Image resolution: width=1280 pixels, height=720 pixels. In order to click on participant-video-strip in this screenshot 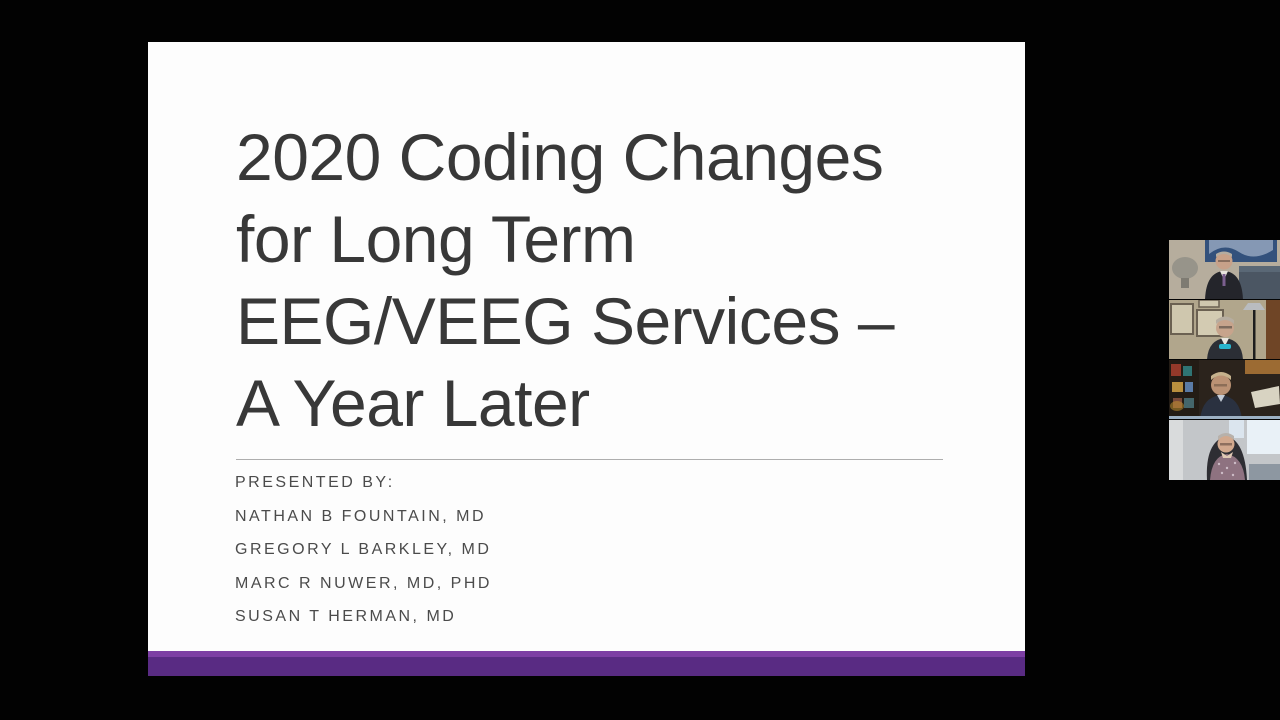, I will do `click(1224, 360)`.